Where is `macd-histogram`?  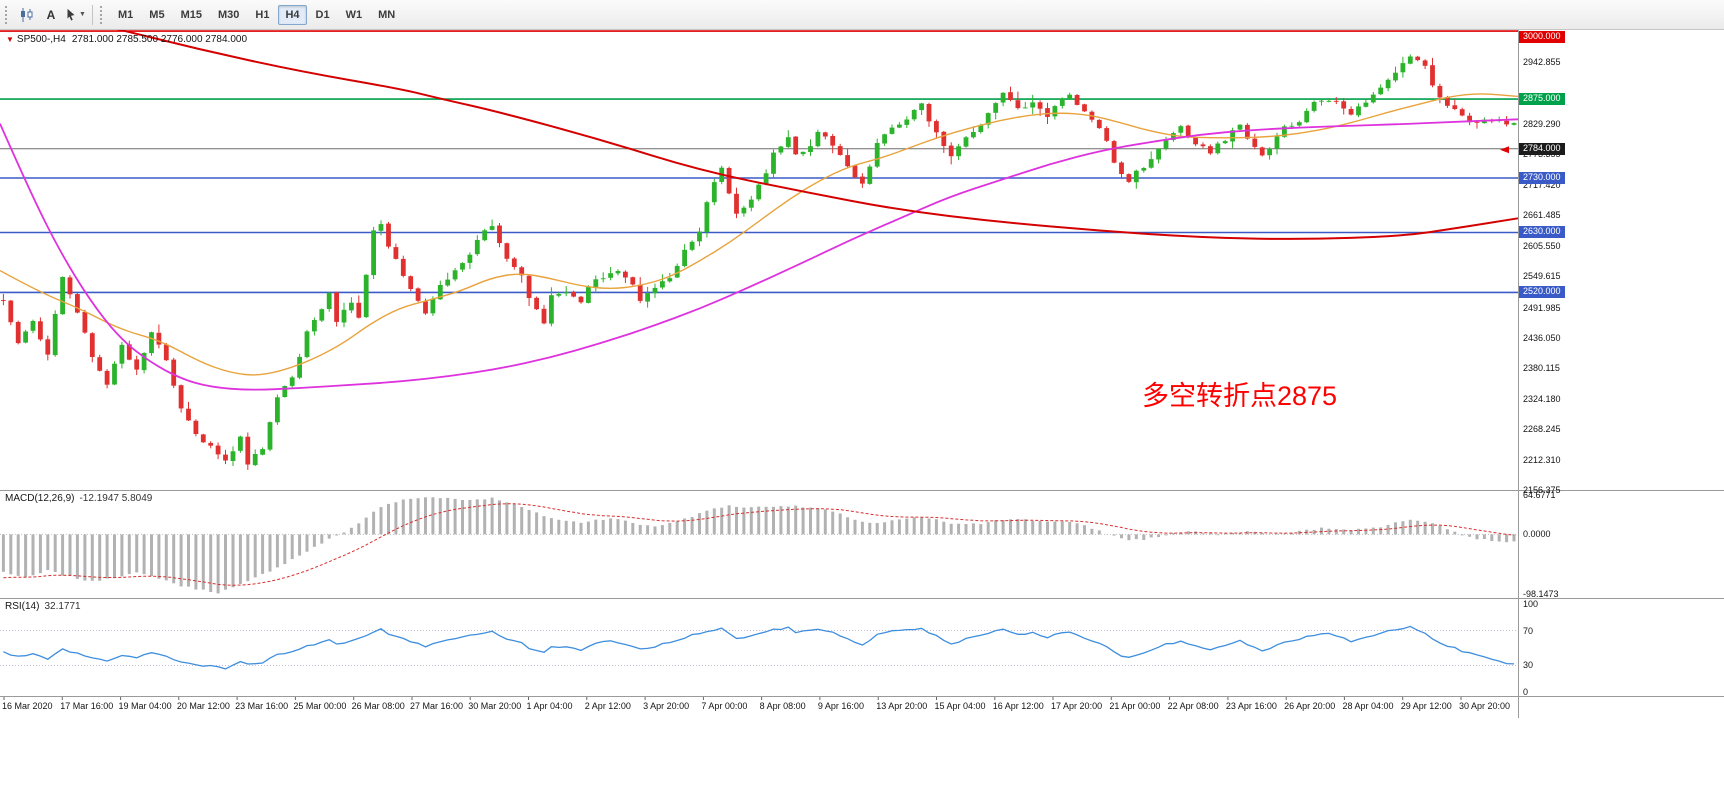
macd-histogram is located at coordinates (758, 545).